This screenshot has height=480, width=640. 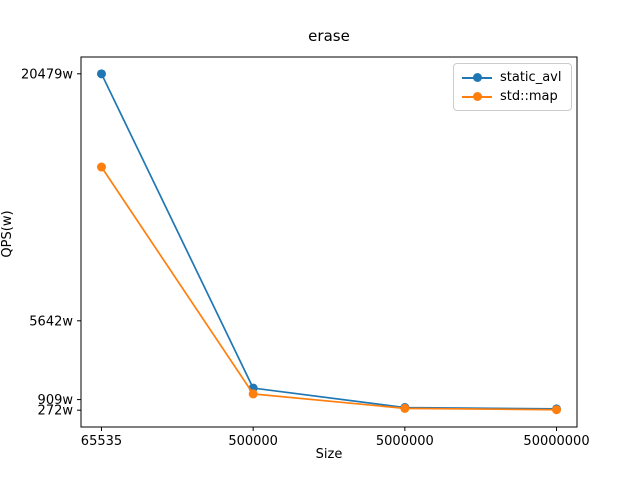 I want to click on x-tick-label: 5000000, so click(x=405, y=441).